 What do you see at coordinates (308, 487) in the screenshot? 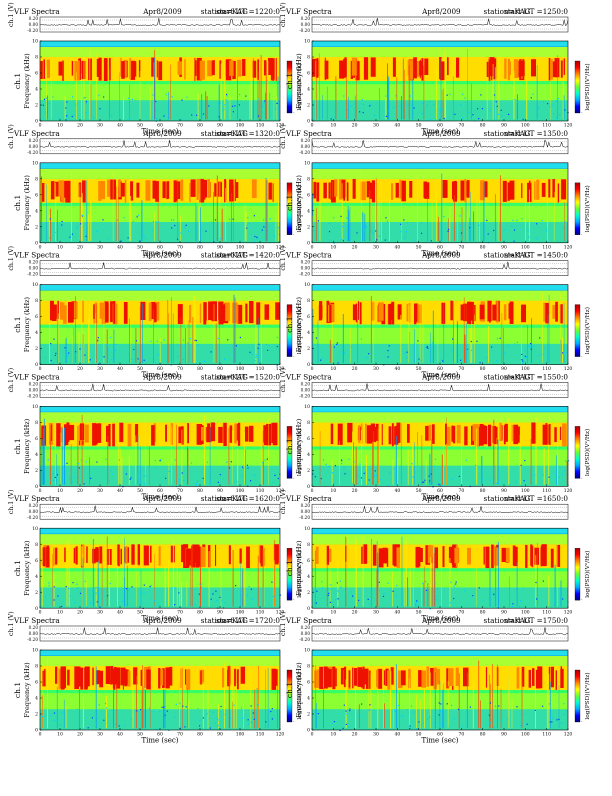
I see `y-tick-label: 0` at bounding box center [308, 487].